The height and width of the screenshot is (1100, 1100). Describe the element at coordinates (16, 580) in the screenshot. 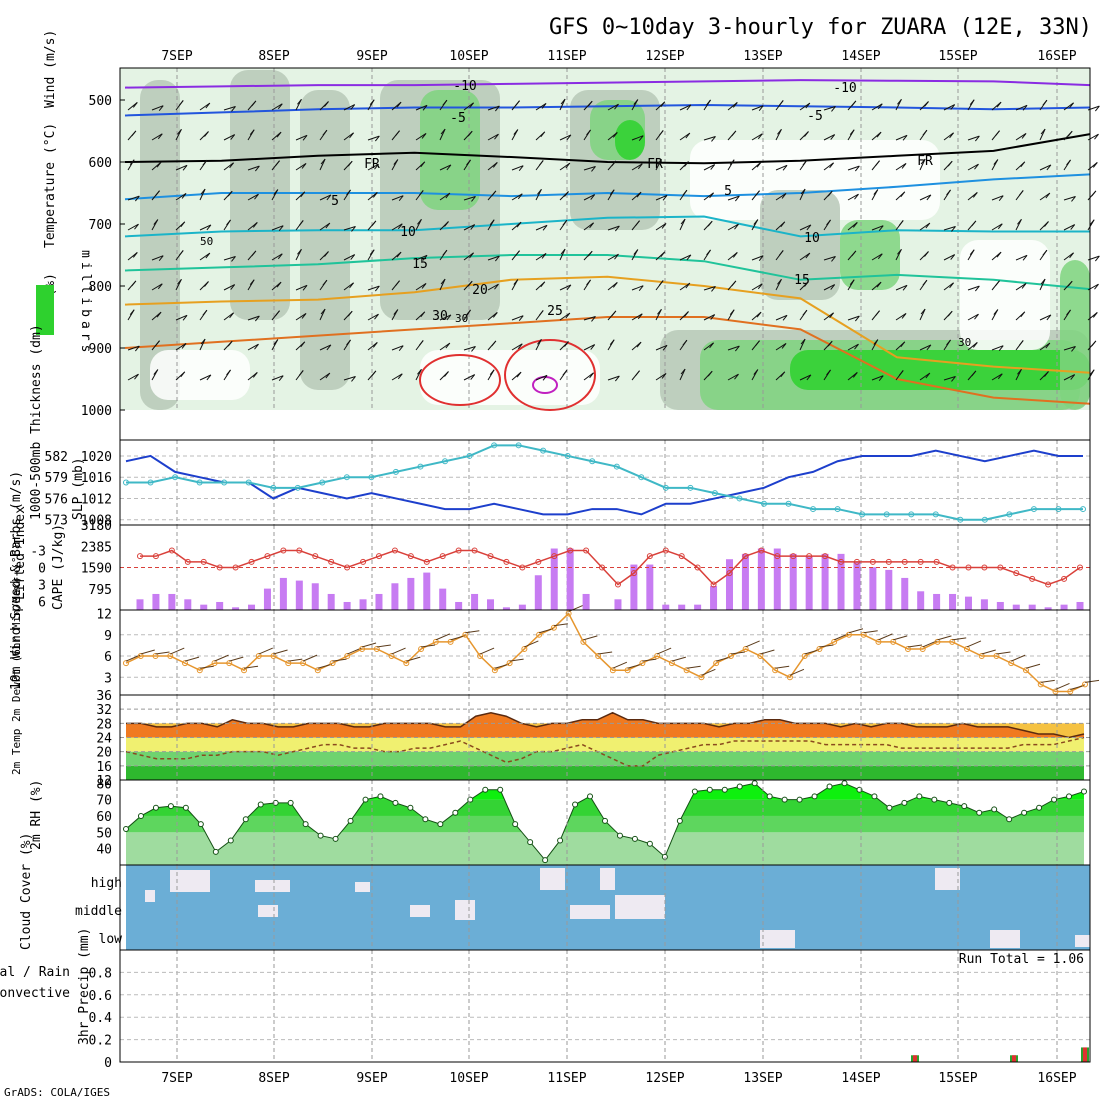

I see `wind-label: 10m Wind Speed & Barbs (m/s)` at that location.